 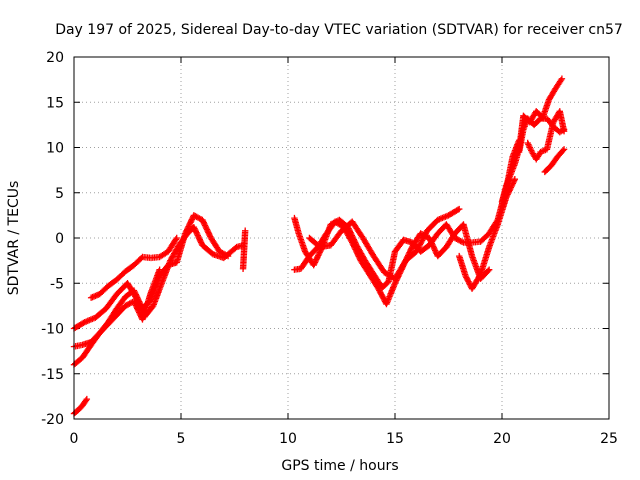 I want to click on y-tick-label: -5, so click(x=57, y=284).